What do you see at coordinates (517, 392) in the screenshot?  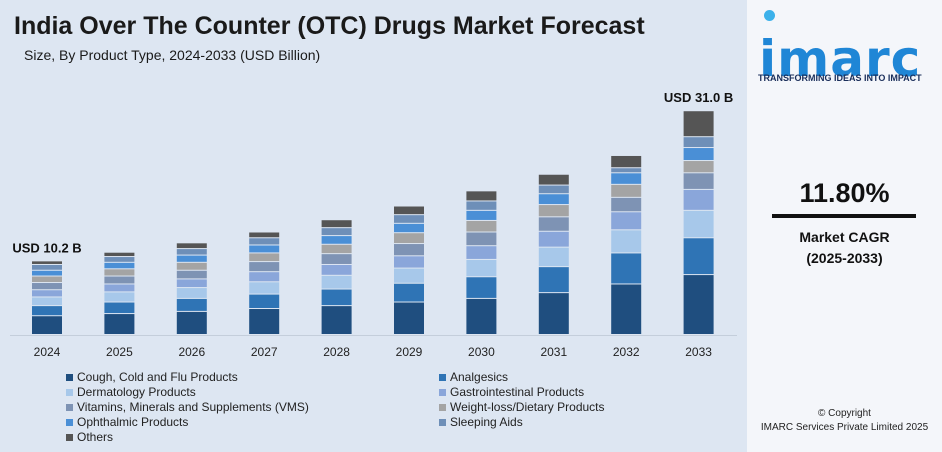 I see `legend-label: Gastrointestinal Products` at bounding box center [517, 392].